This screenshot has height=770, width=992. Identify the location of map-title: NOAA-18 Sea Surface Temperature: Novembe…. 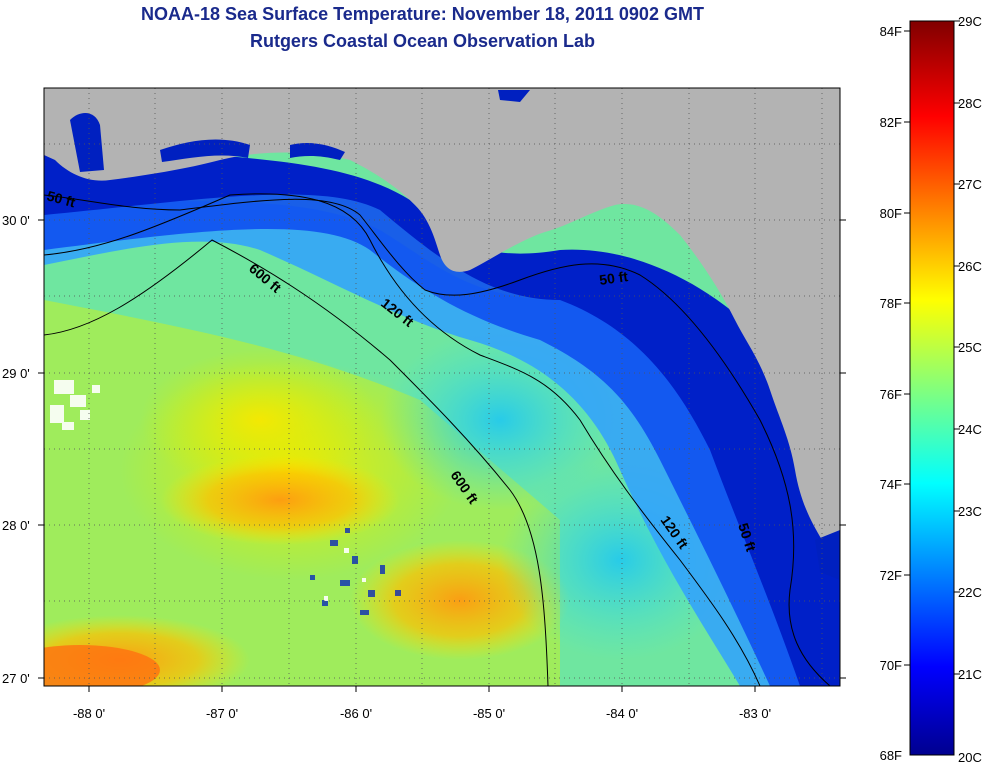
(422, 14).